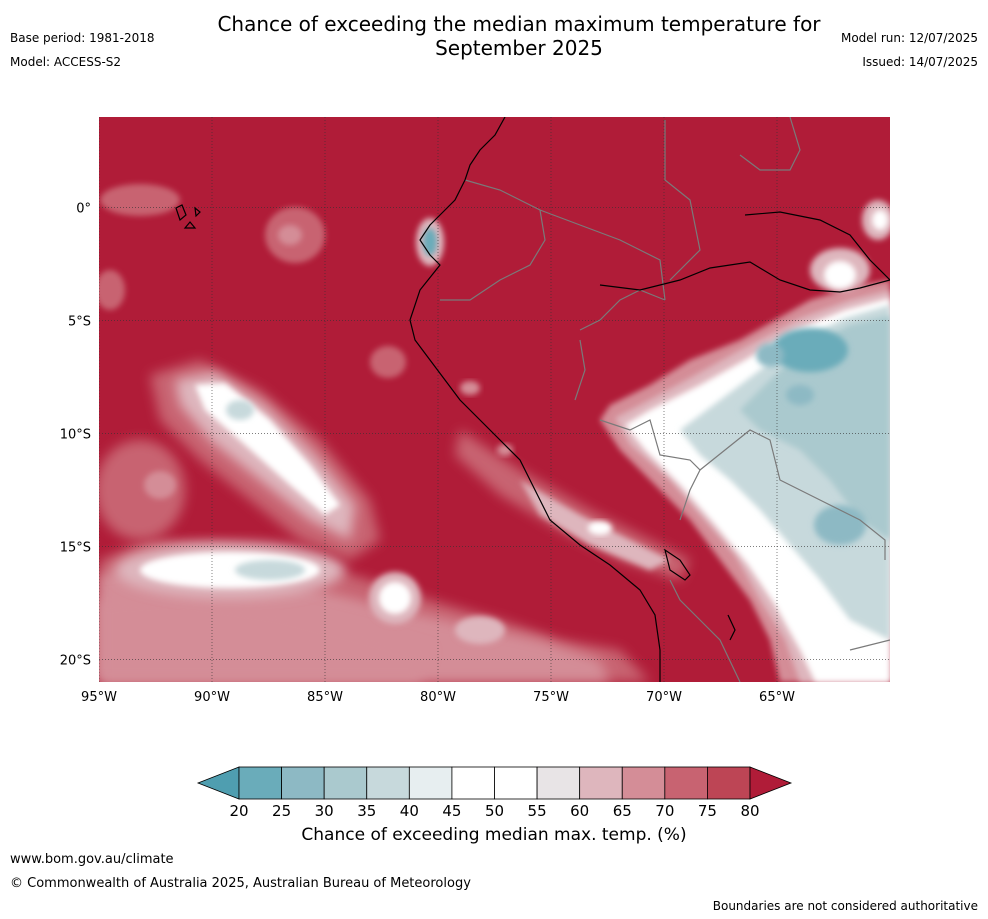 The image size is (988, 919). What do you see at coordinates (622, 811) in the screenshot?
I see `colorbar-tick-label: 65` at bounding box center [622, 811].